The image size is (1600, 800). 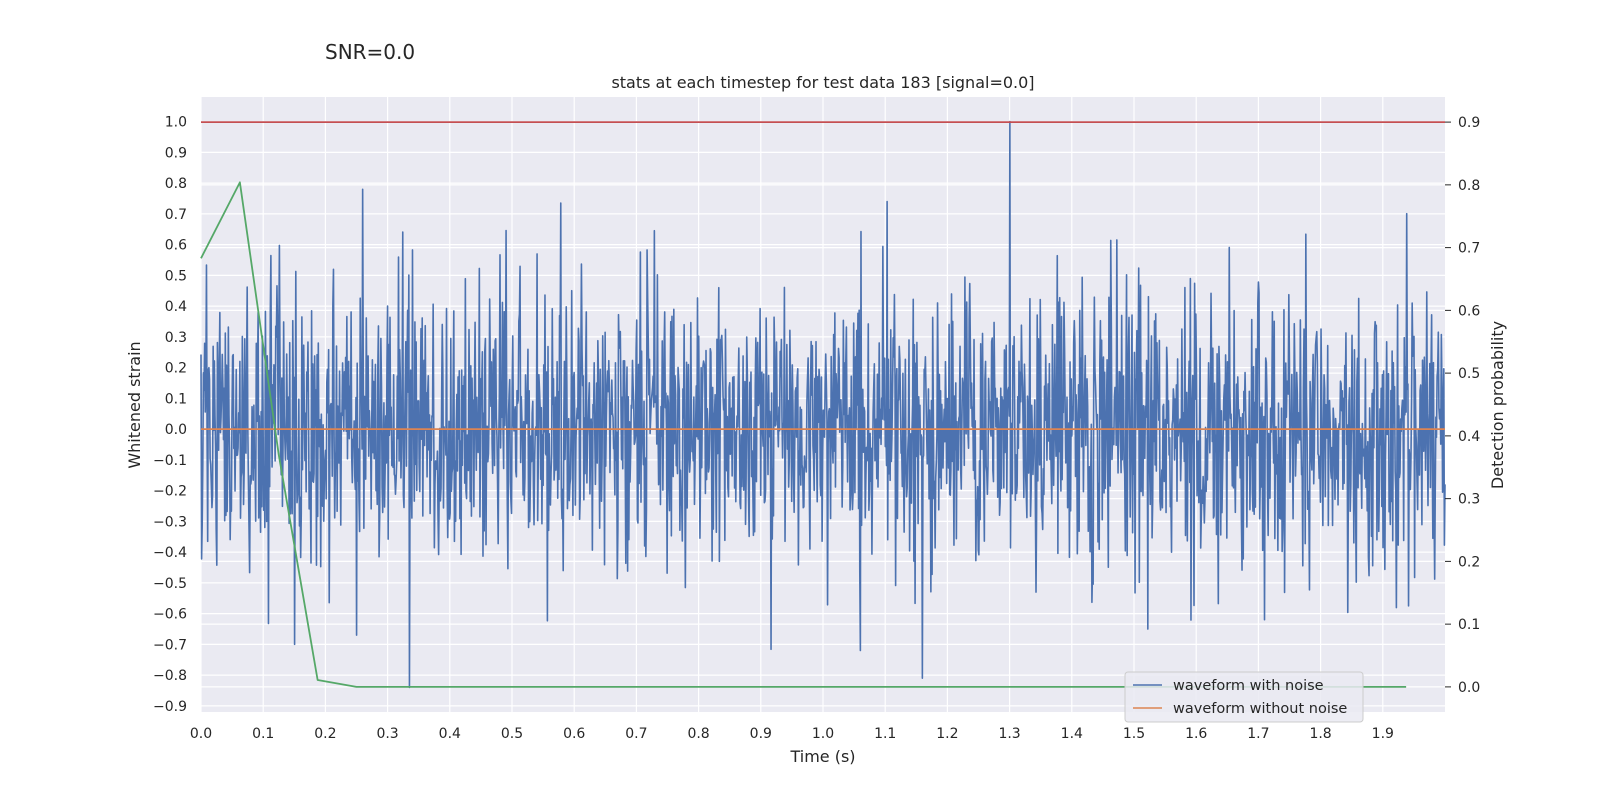 What do you see at coordinates (1260, 709) in the screenshot?
I see `legend-label-clean: waveform without noise` at bounding box center [1260, 709].